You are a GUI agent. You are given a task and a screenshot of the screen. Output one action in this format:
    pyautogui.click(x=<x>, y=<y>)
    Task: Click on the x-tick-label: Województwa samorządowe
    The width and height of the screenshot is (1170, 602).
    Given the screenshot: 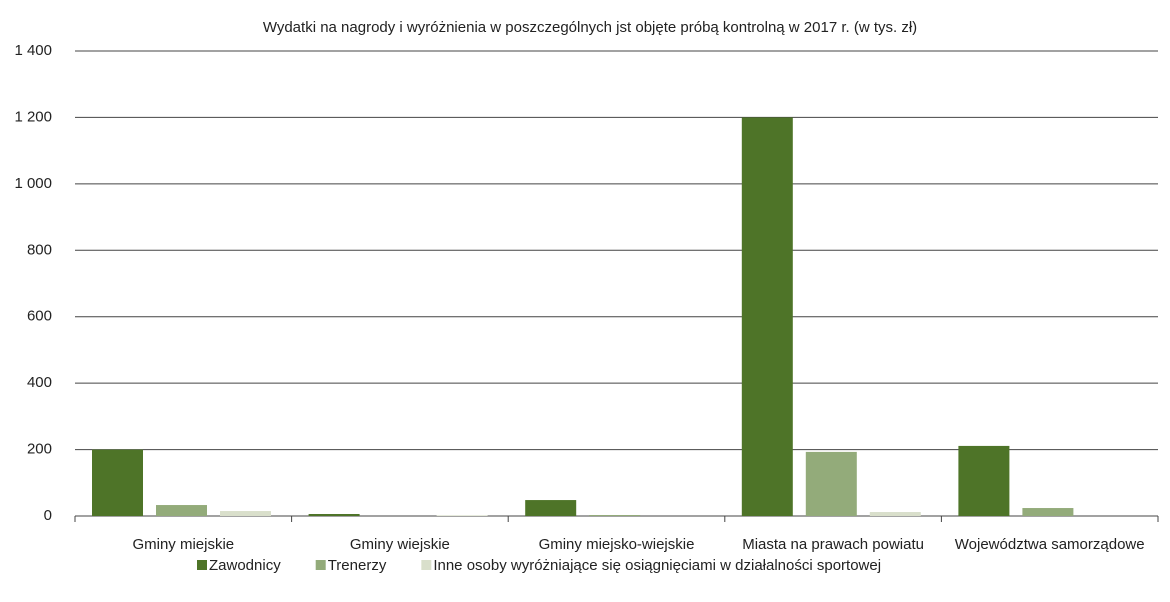 What is the action you would take?
    pyautogui.click(x=1050, y=544)
    